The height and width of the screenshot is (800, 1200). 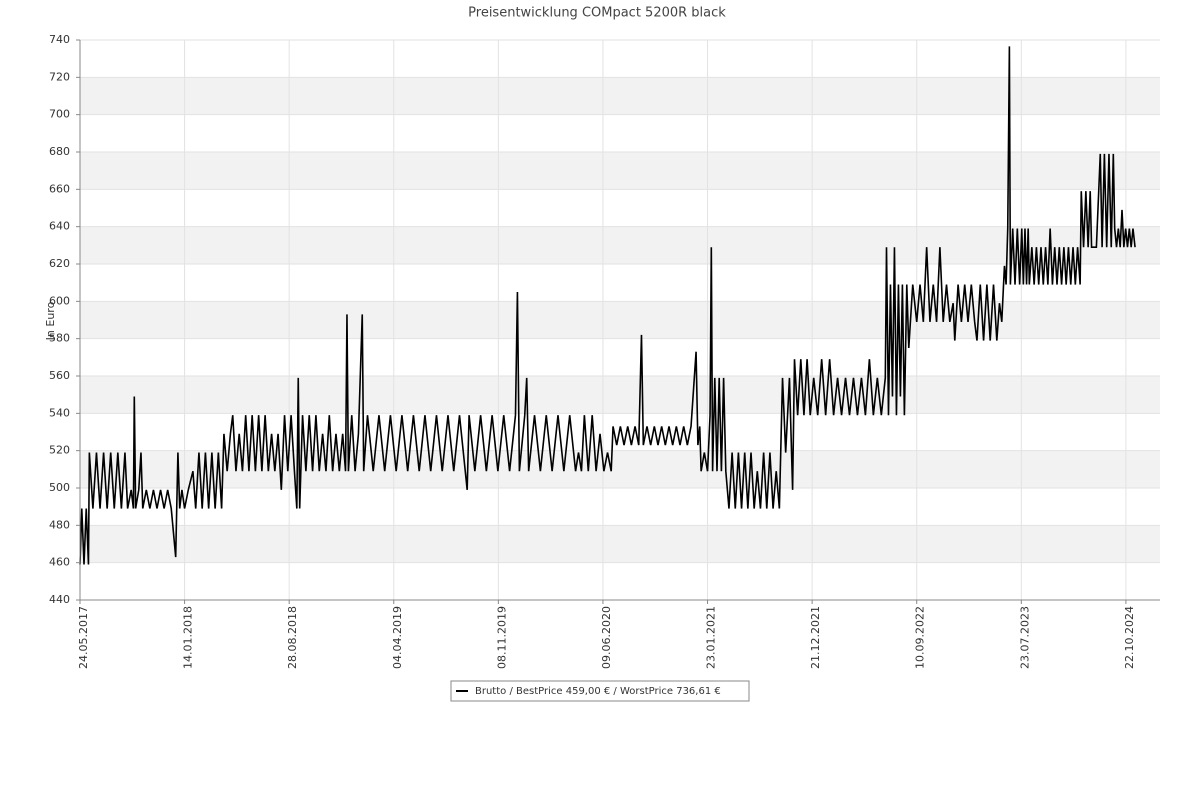 What do you see at coordinates (59, 487) in the screenshot?
I see `y-tick-label: 500` at bounding box center [59, 487].